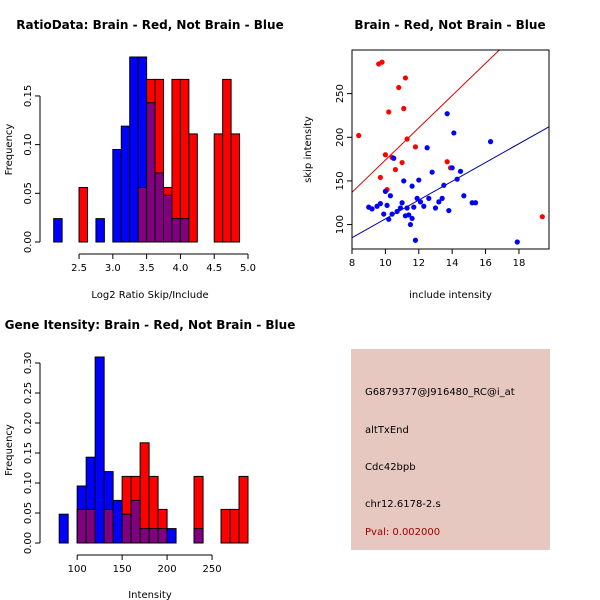 The height and width of the screenshot is (600, 600). Describe the element at coordinates (122, 569) in the screenshot. I see `x-tick-label: 150` at that location.